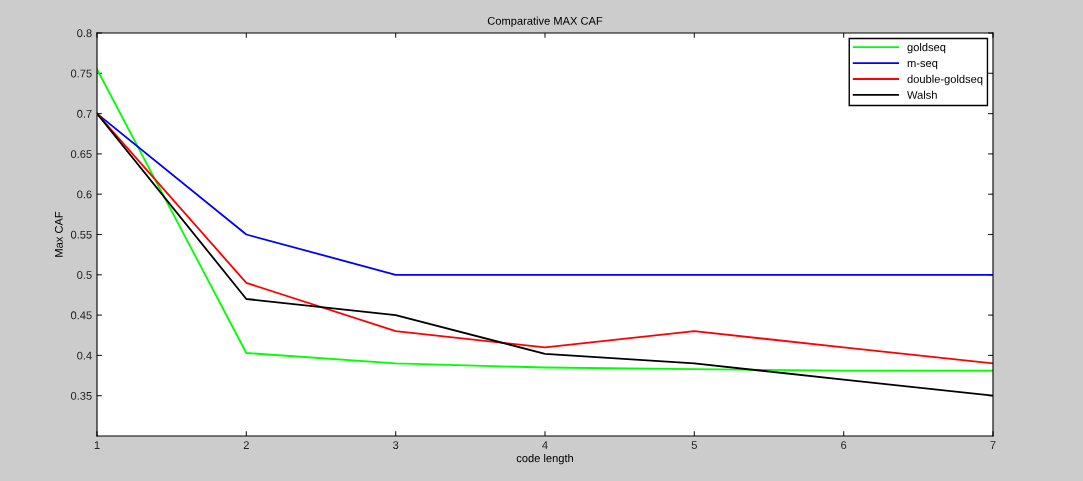  Describe the element at coordinates (945, 80) in the screenshot. I see `legend-label: double-goldseq` at that location.